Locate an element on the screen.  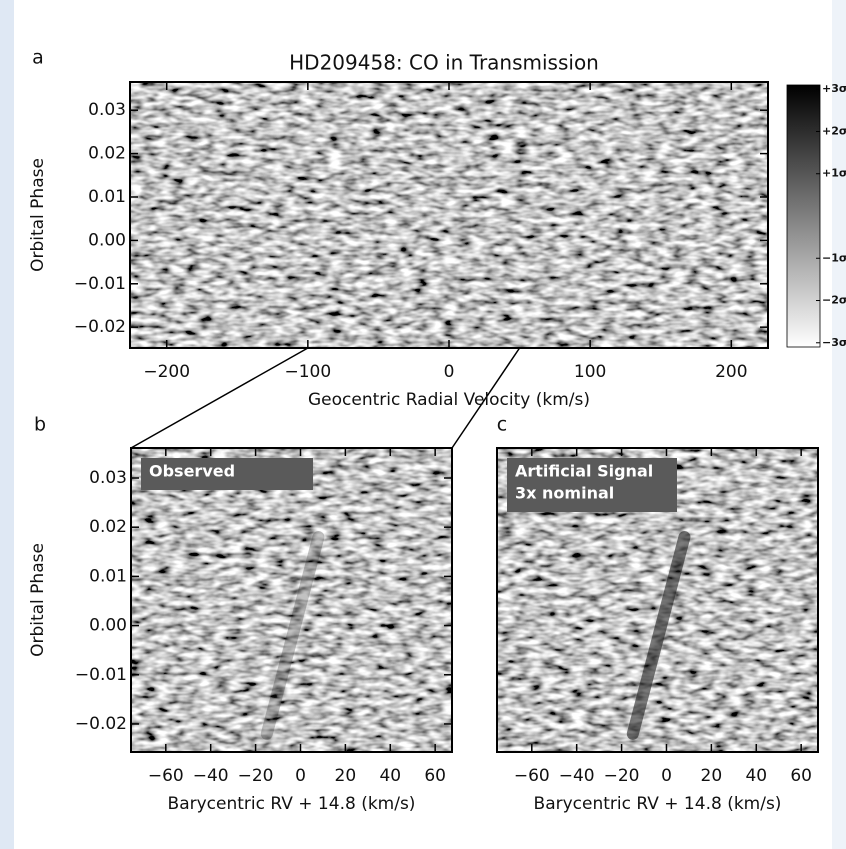
heatmap-texture is located at coordinates (291, 600).